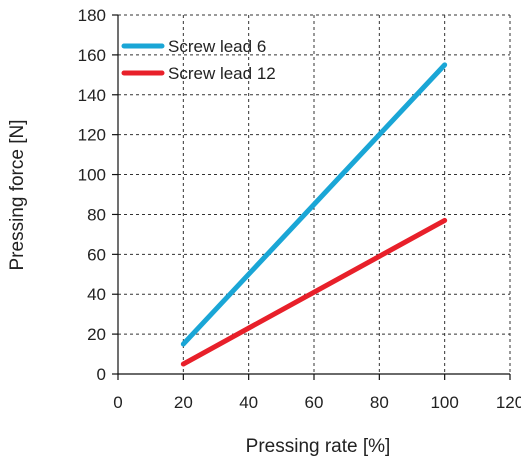  What do you see at coordinates (379, 402) in the screenshot?
I see `x-tick-label: 80` at bounding box center [379, 402].